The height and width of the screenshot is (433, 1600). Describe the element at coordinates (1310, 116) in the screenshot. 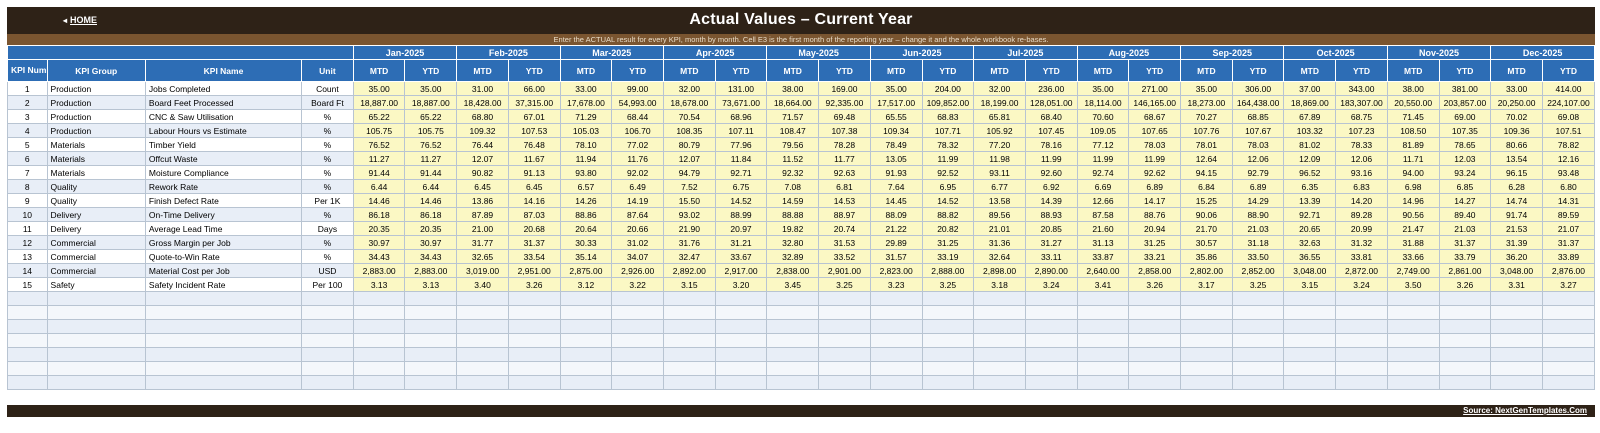

I see `mtd-value-cell: 67.89` at that location.